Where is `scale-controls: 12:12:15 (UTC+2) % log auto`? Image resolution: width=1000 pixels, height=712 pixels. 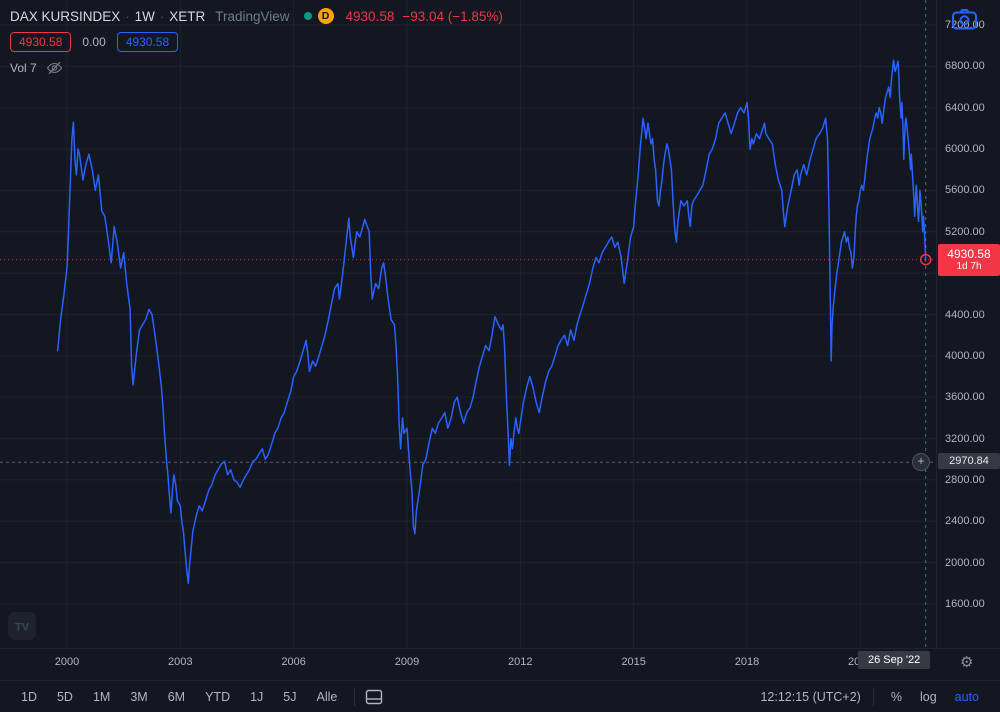 scale-controls: 12:12:15 (UTC+2) % log auto is located at coordinates (874, 697).